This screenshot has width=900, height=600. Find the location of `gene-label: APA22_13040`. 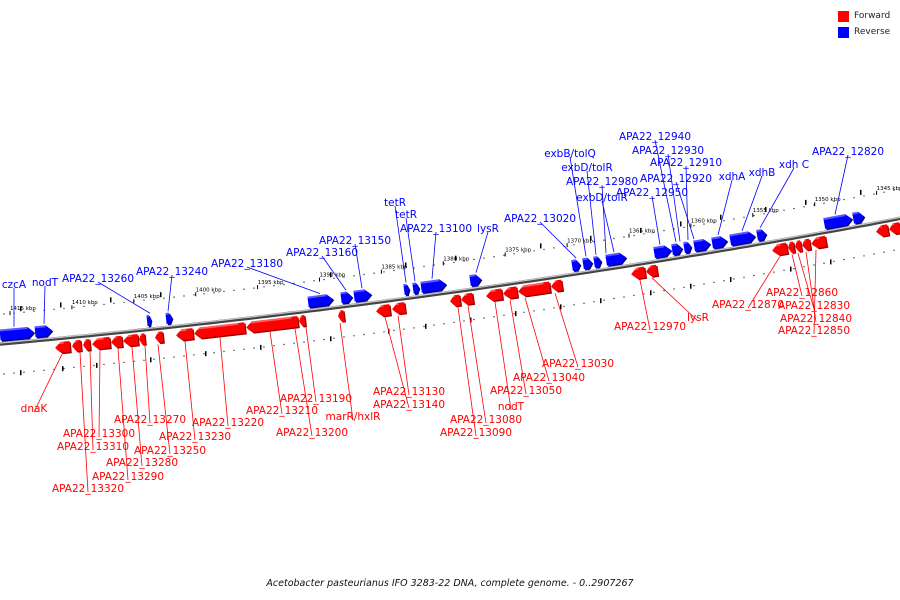

gene-label: APA22_13040 is located at coordinates (549, 378).